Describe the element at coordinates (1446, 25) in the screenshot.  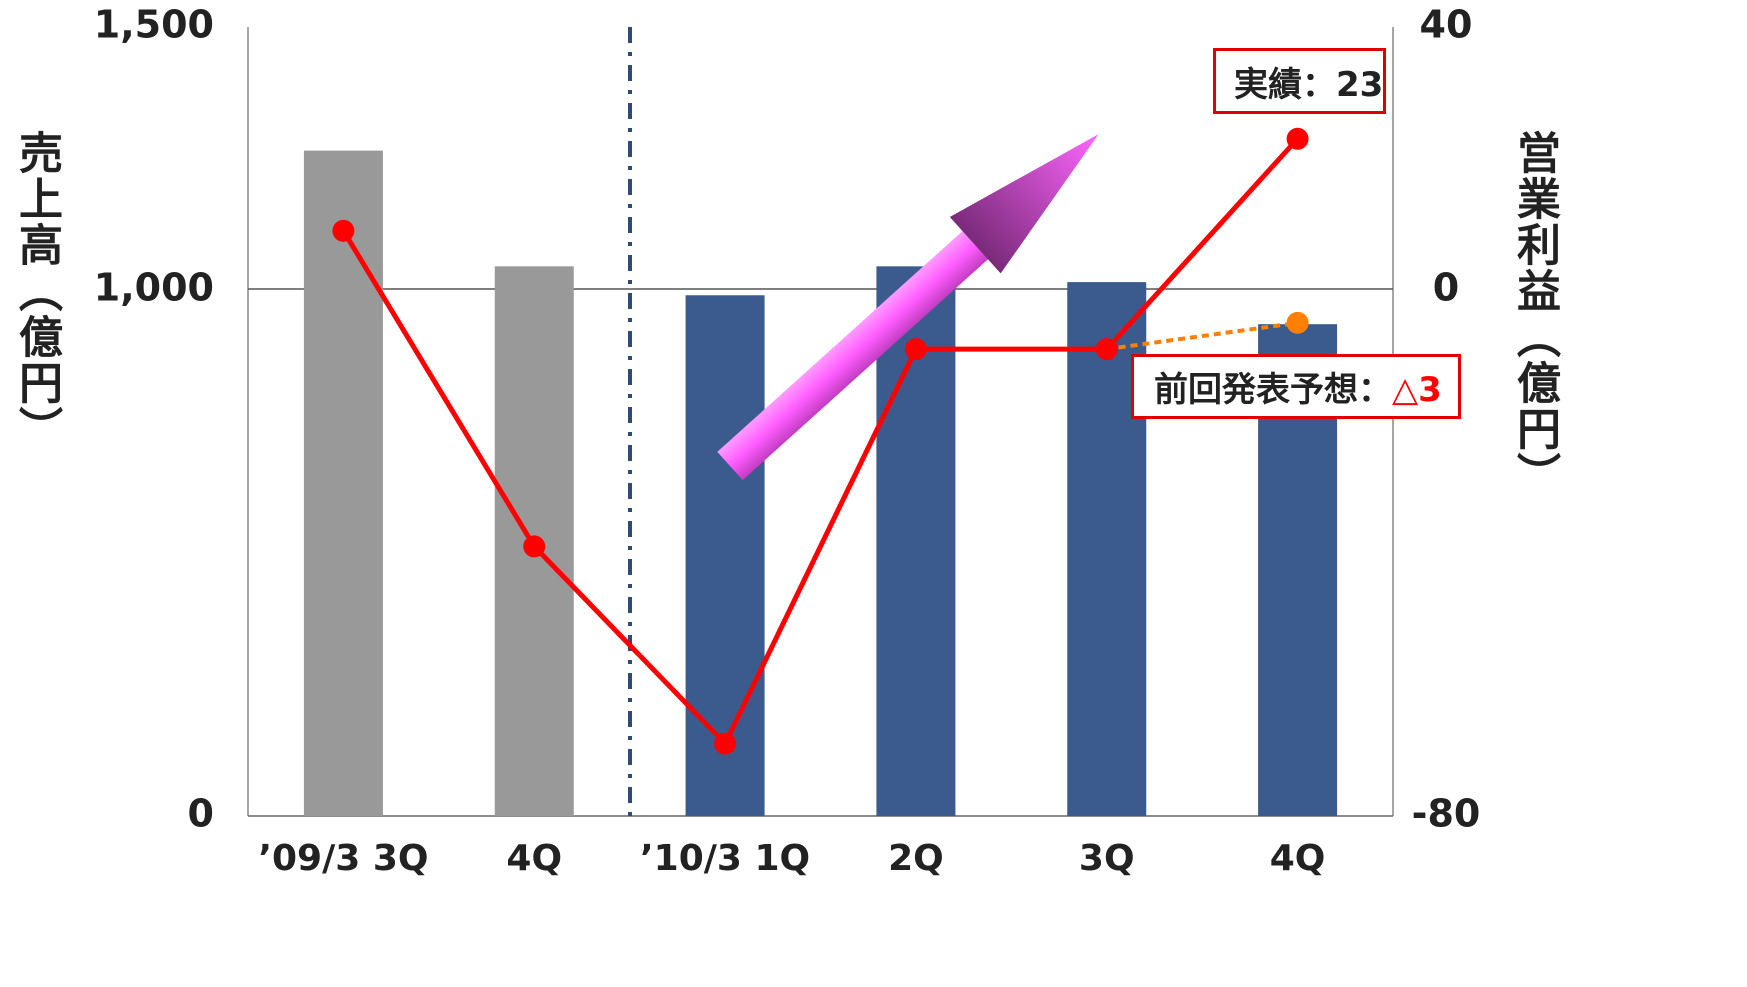
I see `right-tick-label: 40` at that location.